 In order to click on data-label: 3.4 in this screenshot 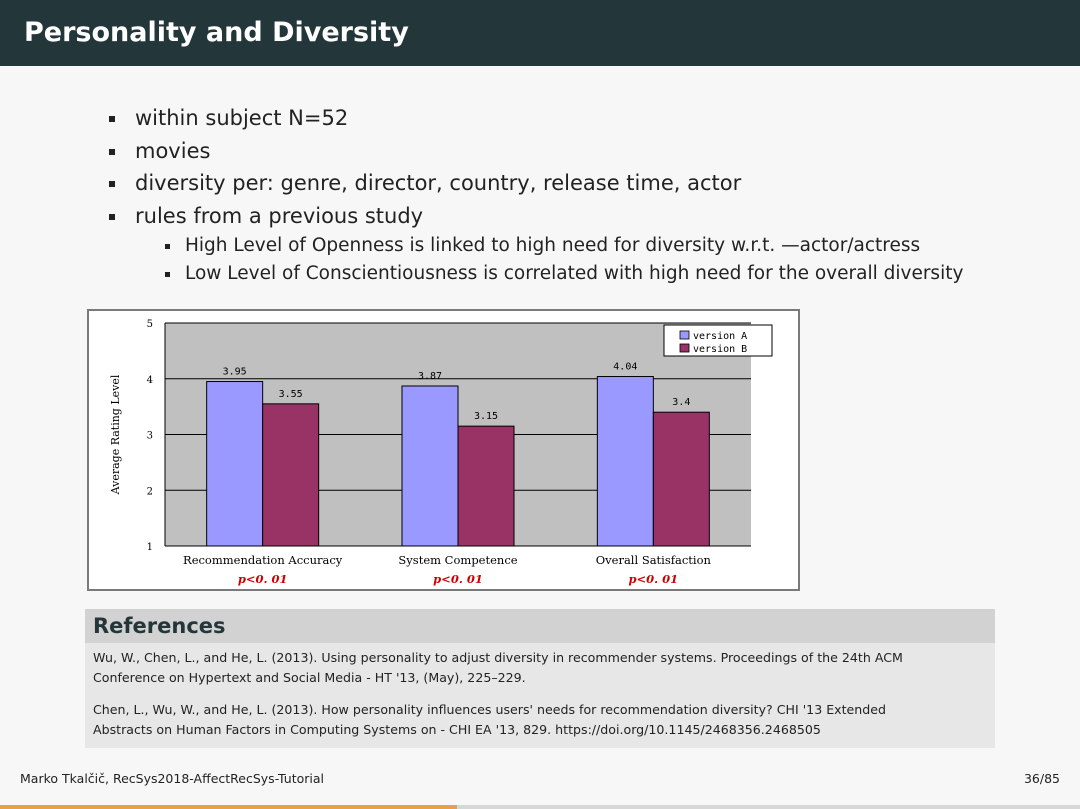, I will do `click(681, 402)`.